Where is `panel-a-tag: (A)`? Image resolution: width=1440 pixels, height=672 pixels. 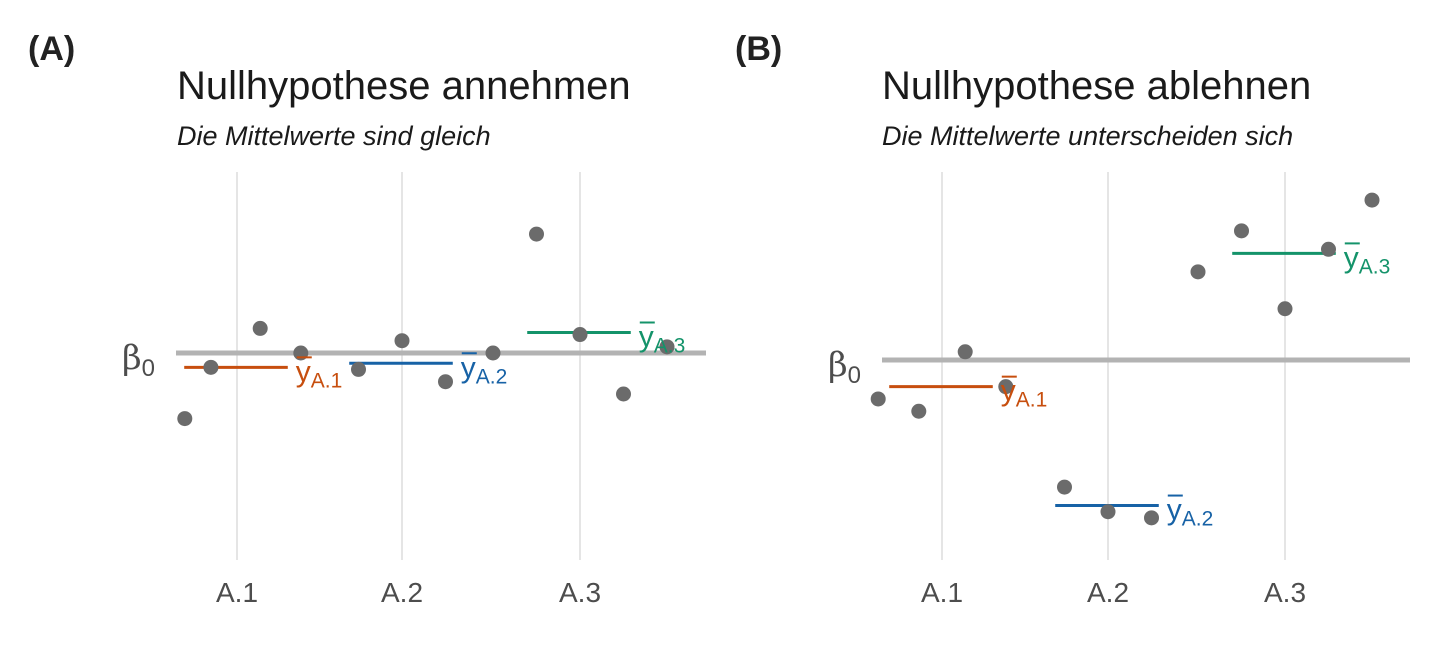
panel-a-tag: (A) is located at coordinates (52, 49).